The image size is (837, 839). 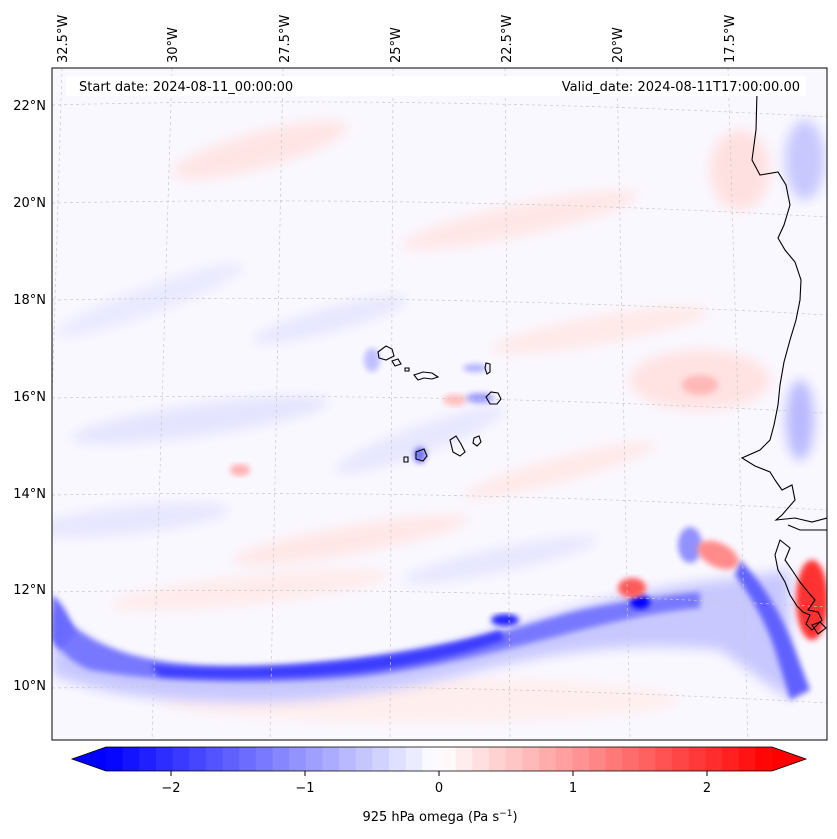 I want to click on cabo-verde-islands, so click(x=439, y=404).